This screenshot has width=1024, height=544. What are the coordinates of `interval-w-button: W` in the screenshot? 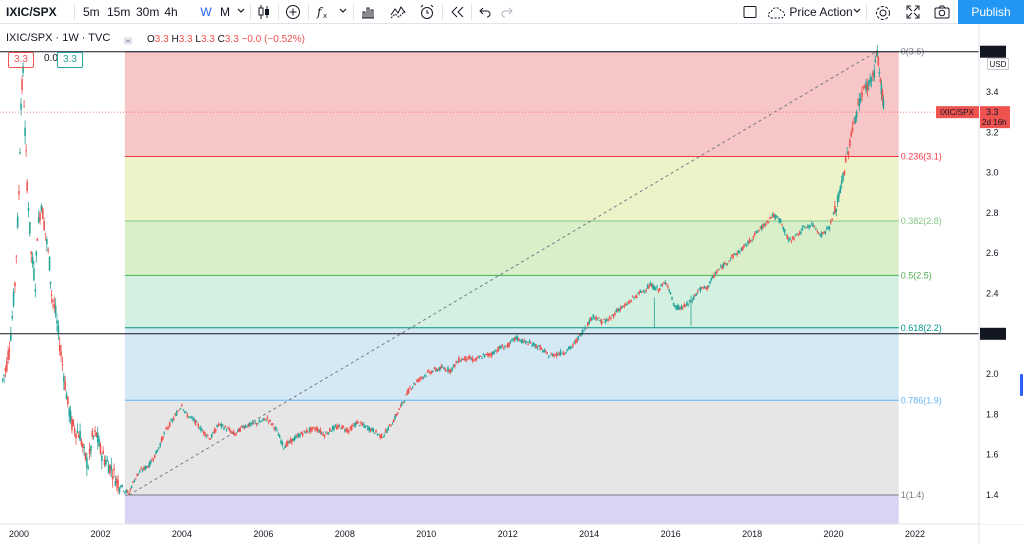 It's located at (206, 12).